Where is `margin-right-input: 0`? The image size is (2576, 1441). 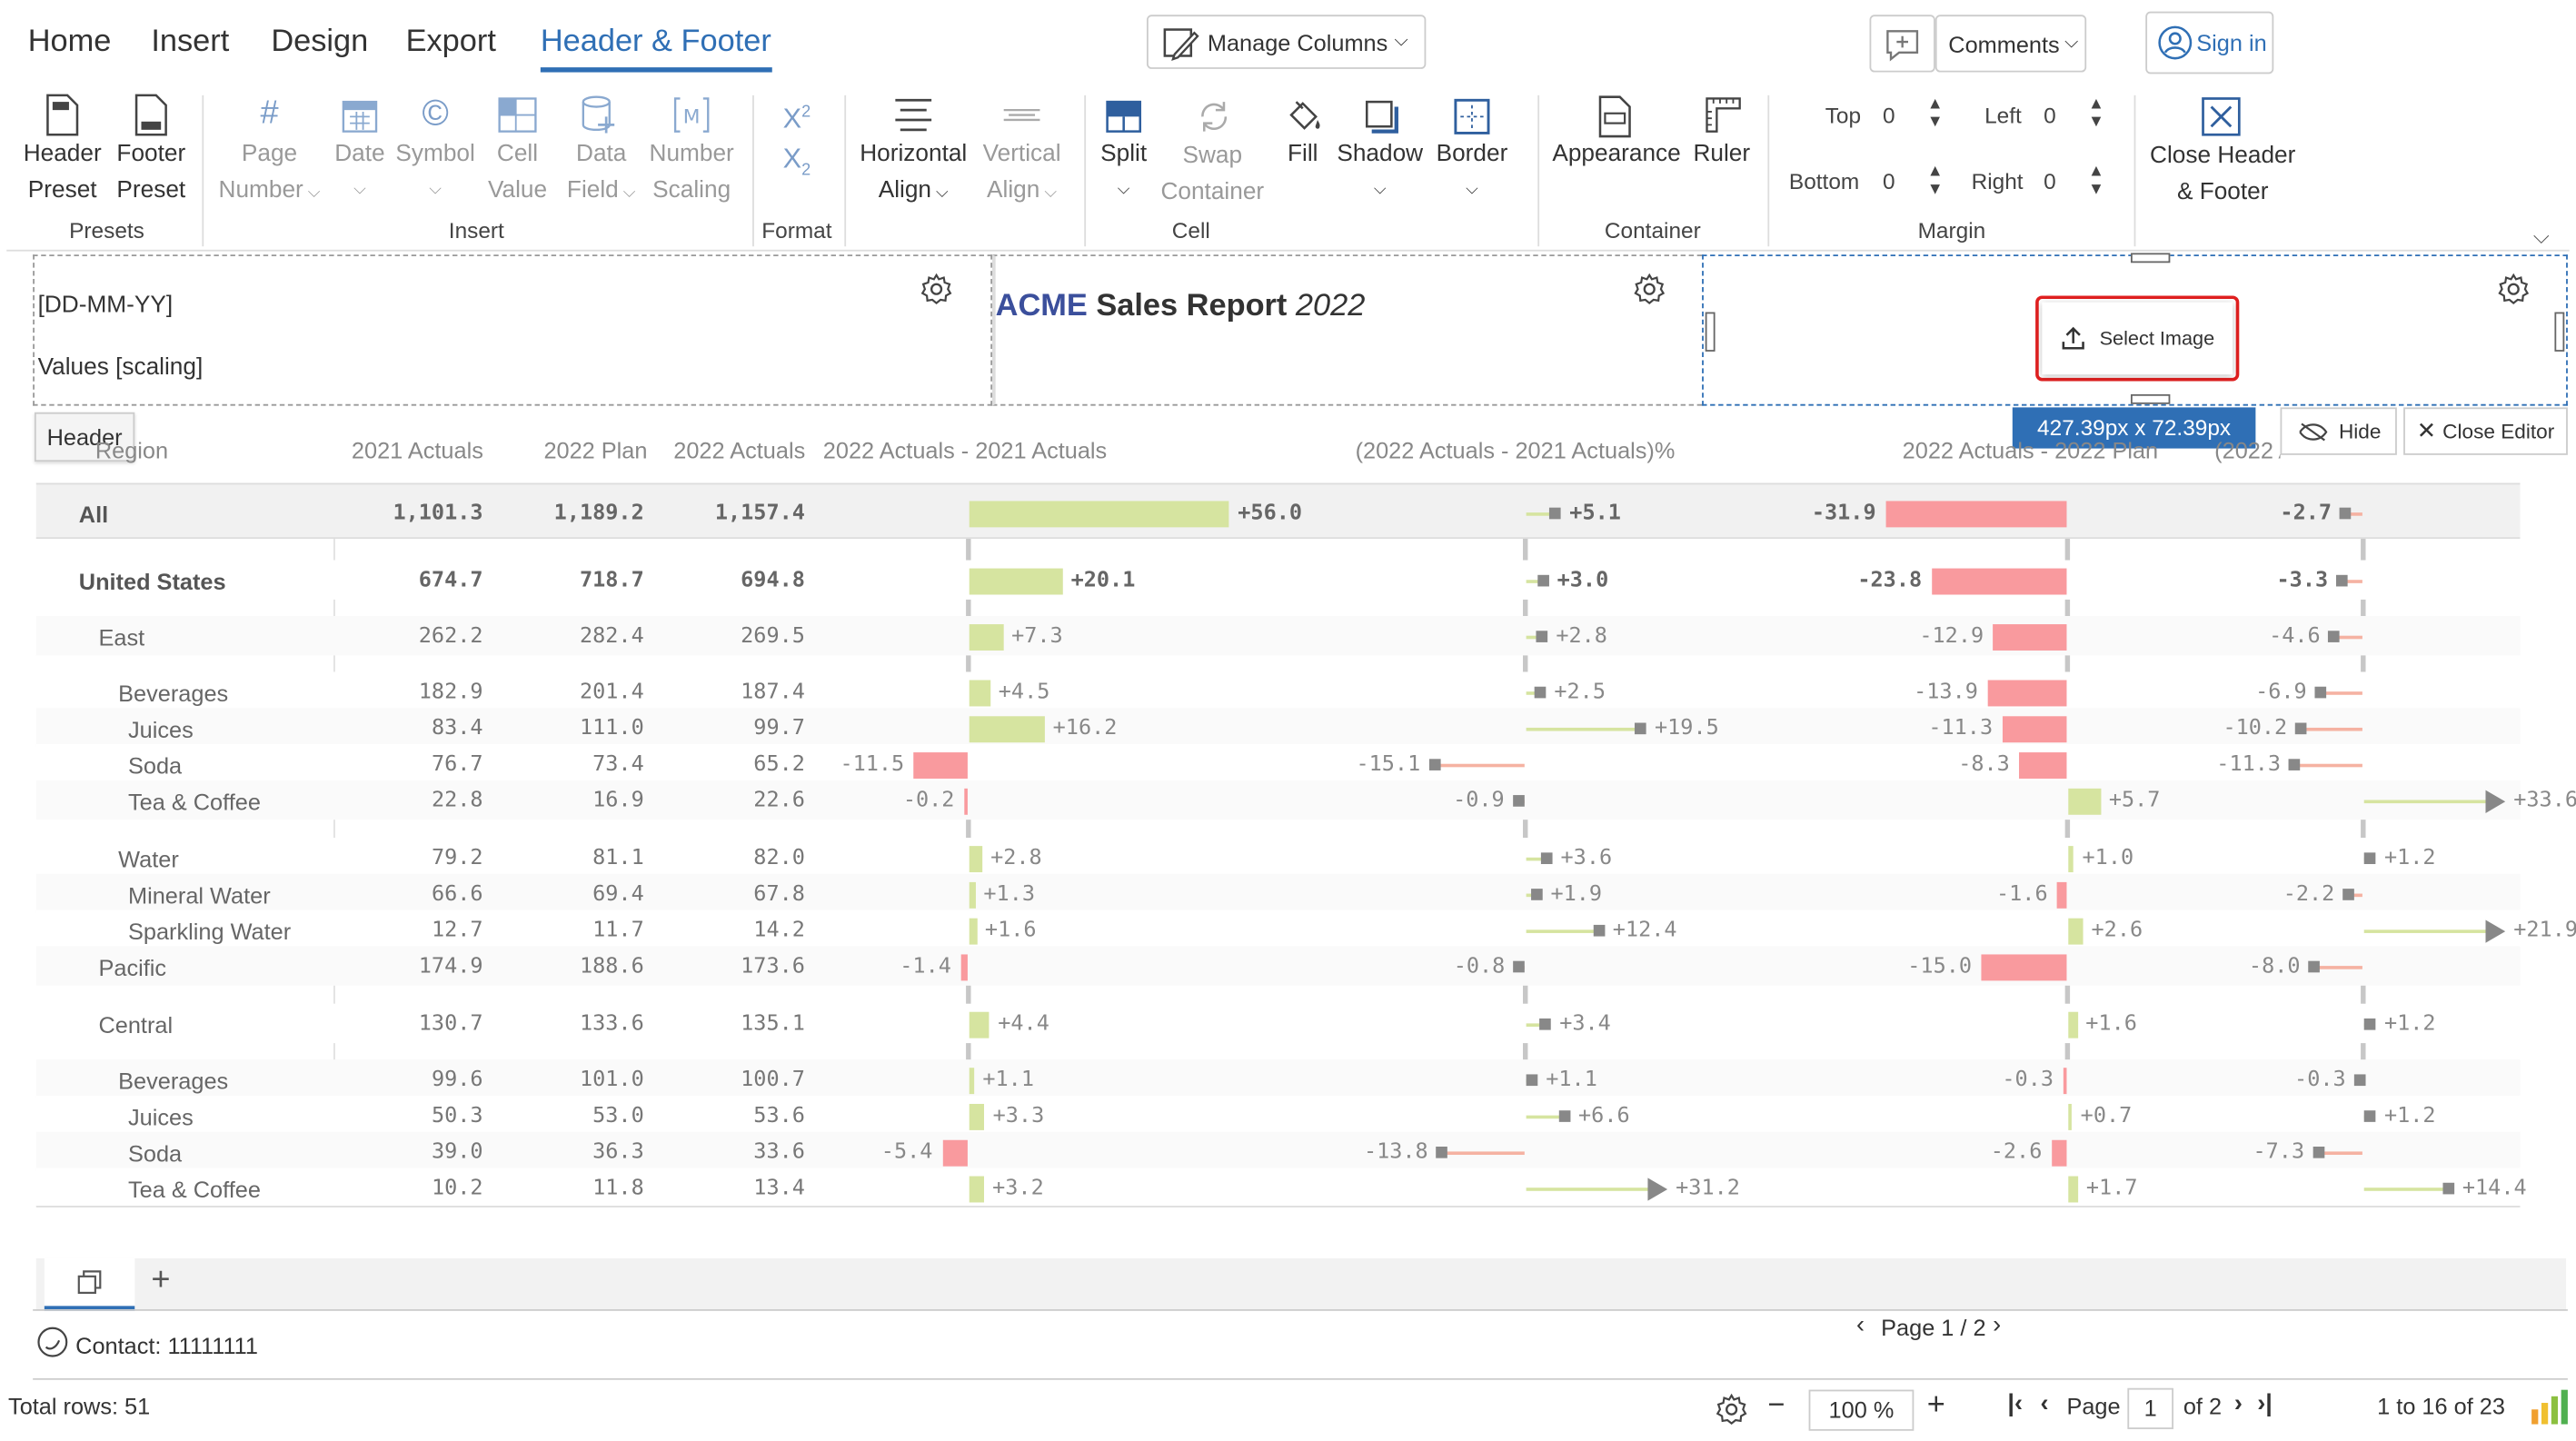 margin-right-input: 0 is located at coordinates (2050, 181).